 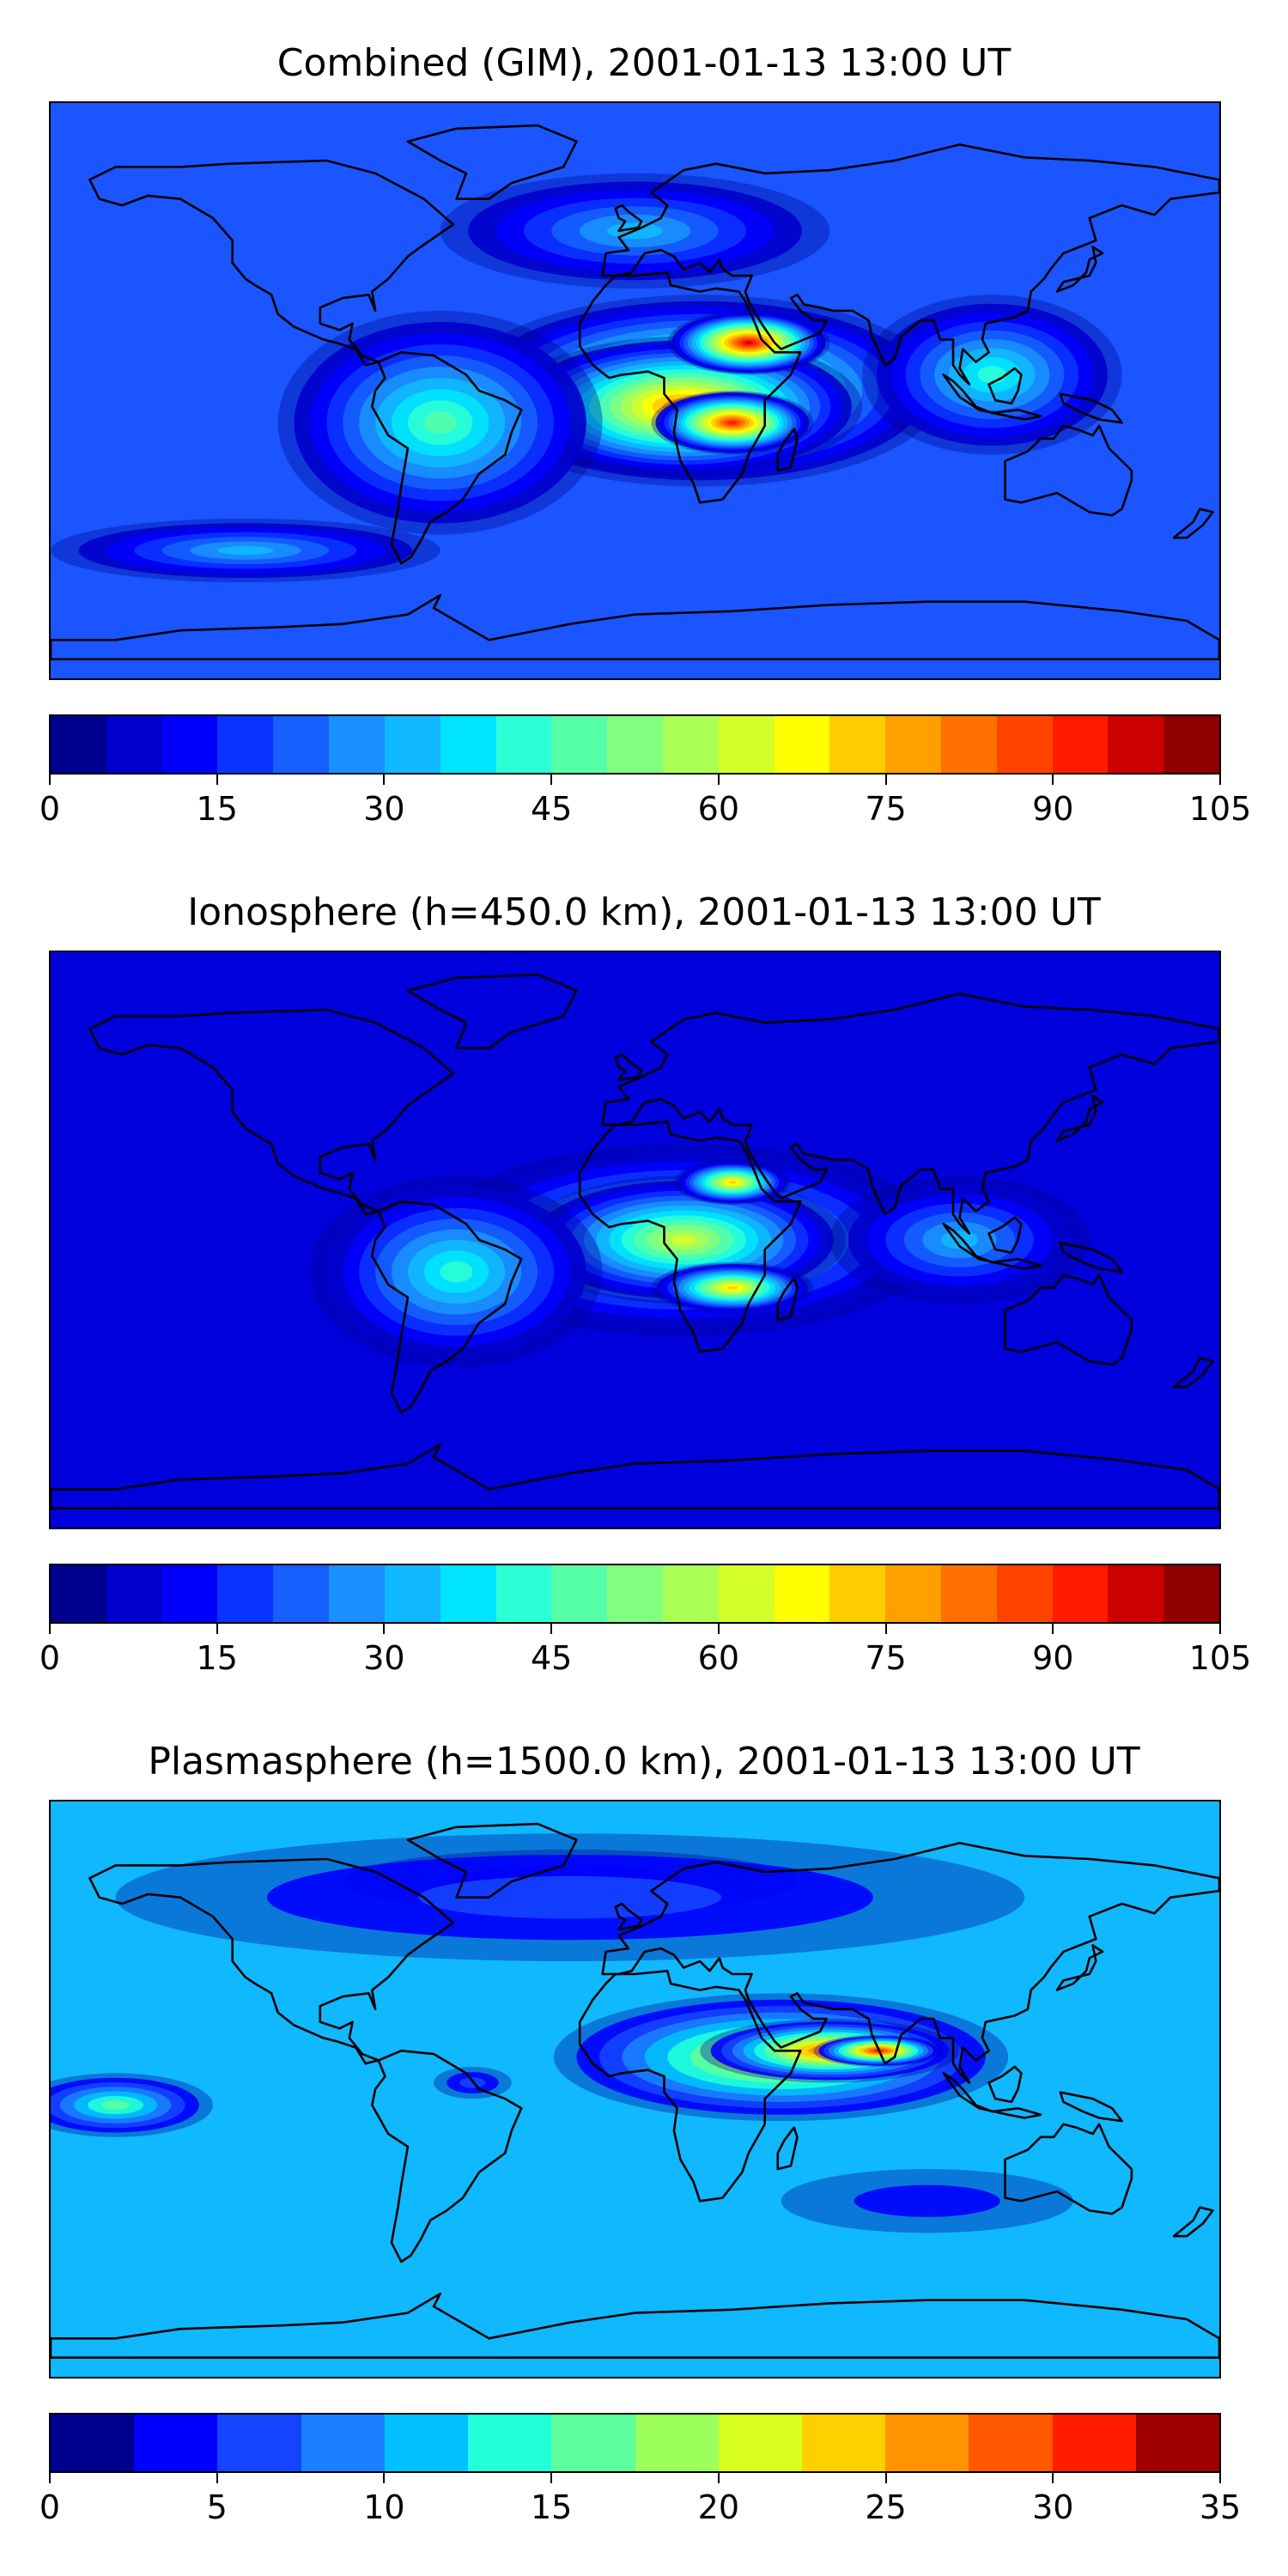 I want to click on chart-title-combined: Combined (GIM), 2001-01-13 13:00 UT, so click(x=644, y=63).